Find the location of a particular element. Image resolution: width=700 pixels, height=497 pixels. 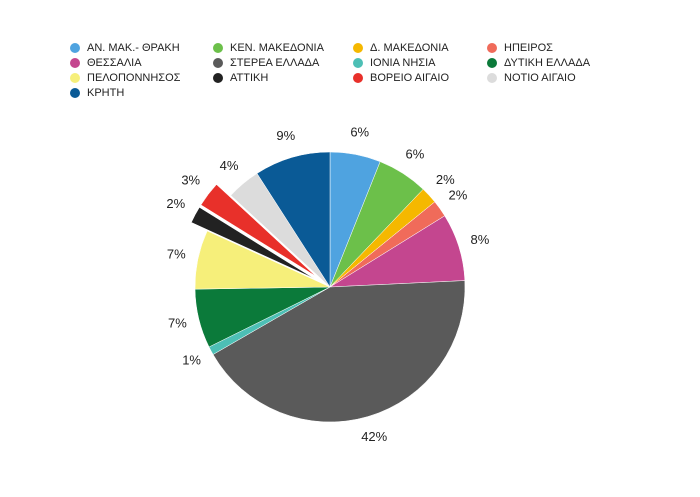

legend-label: ΑΤΤΙΚΗ is located at coordinates (249, 78).